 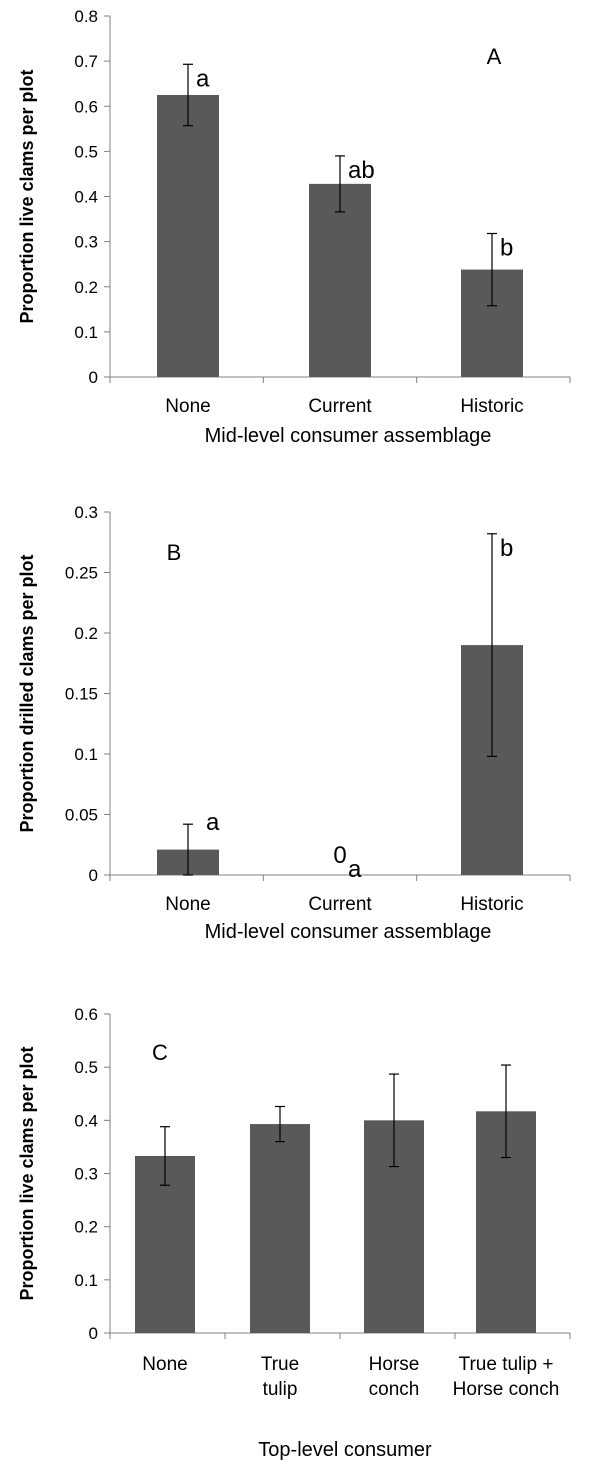 What do you see at coordinates (361, 170) in the screenshot?
I see `significance-letter: ab` at bounding box center [361, 170].